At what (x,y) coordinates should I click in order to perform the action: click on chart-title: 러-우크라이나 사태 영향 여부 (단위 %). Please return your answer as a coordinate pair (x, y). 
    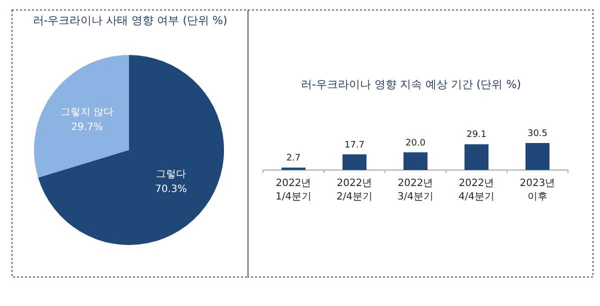
    Looking at the image, I should click on (130, 20).